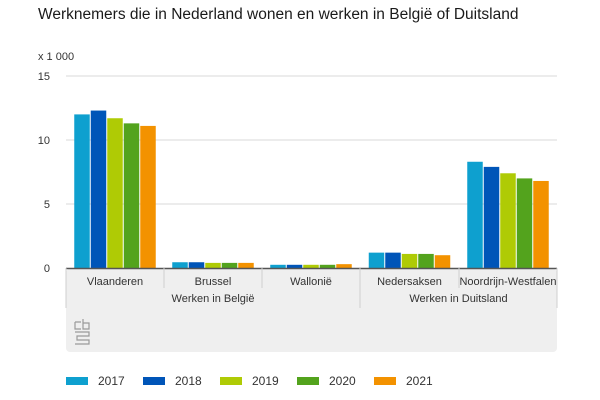 This screenshot has height=400, width=600. I want to click on bar-2018-nedersaksen, so click(393, 260).